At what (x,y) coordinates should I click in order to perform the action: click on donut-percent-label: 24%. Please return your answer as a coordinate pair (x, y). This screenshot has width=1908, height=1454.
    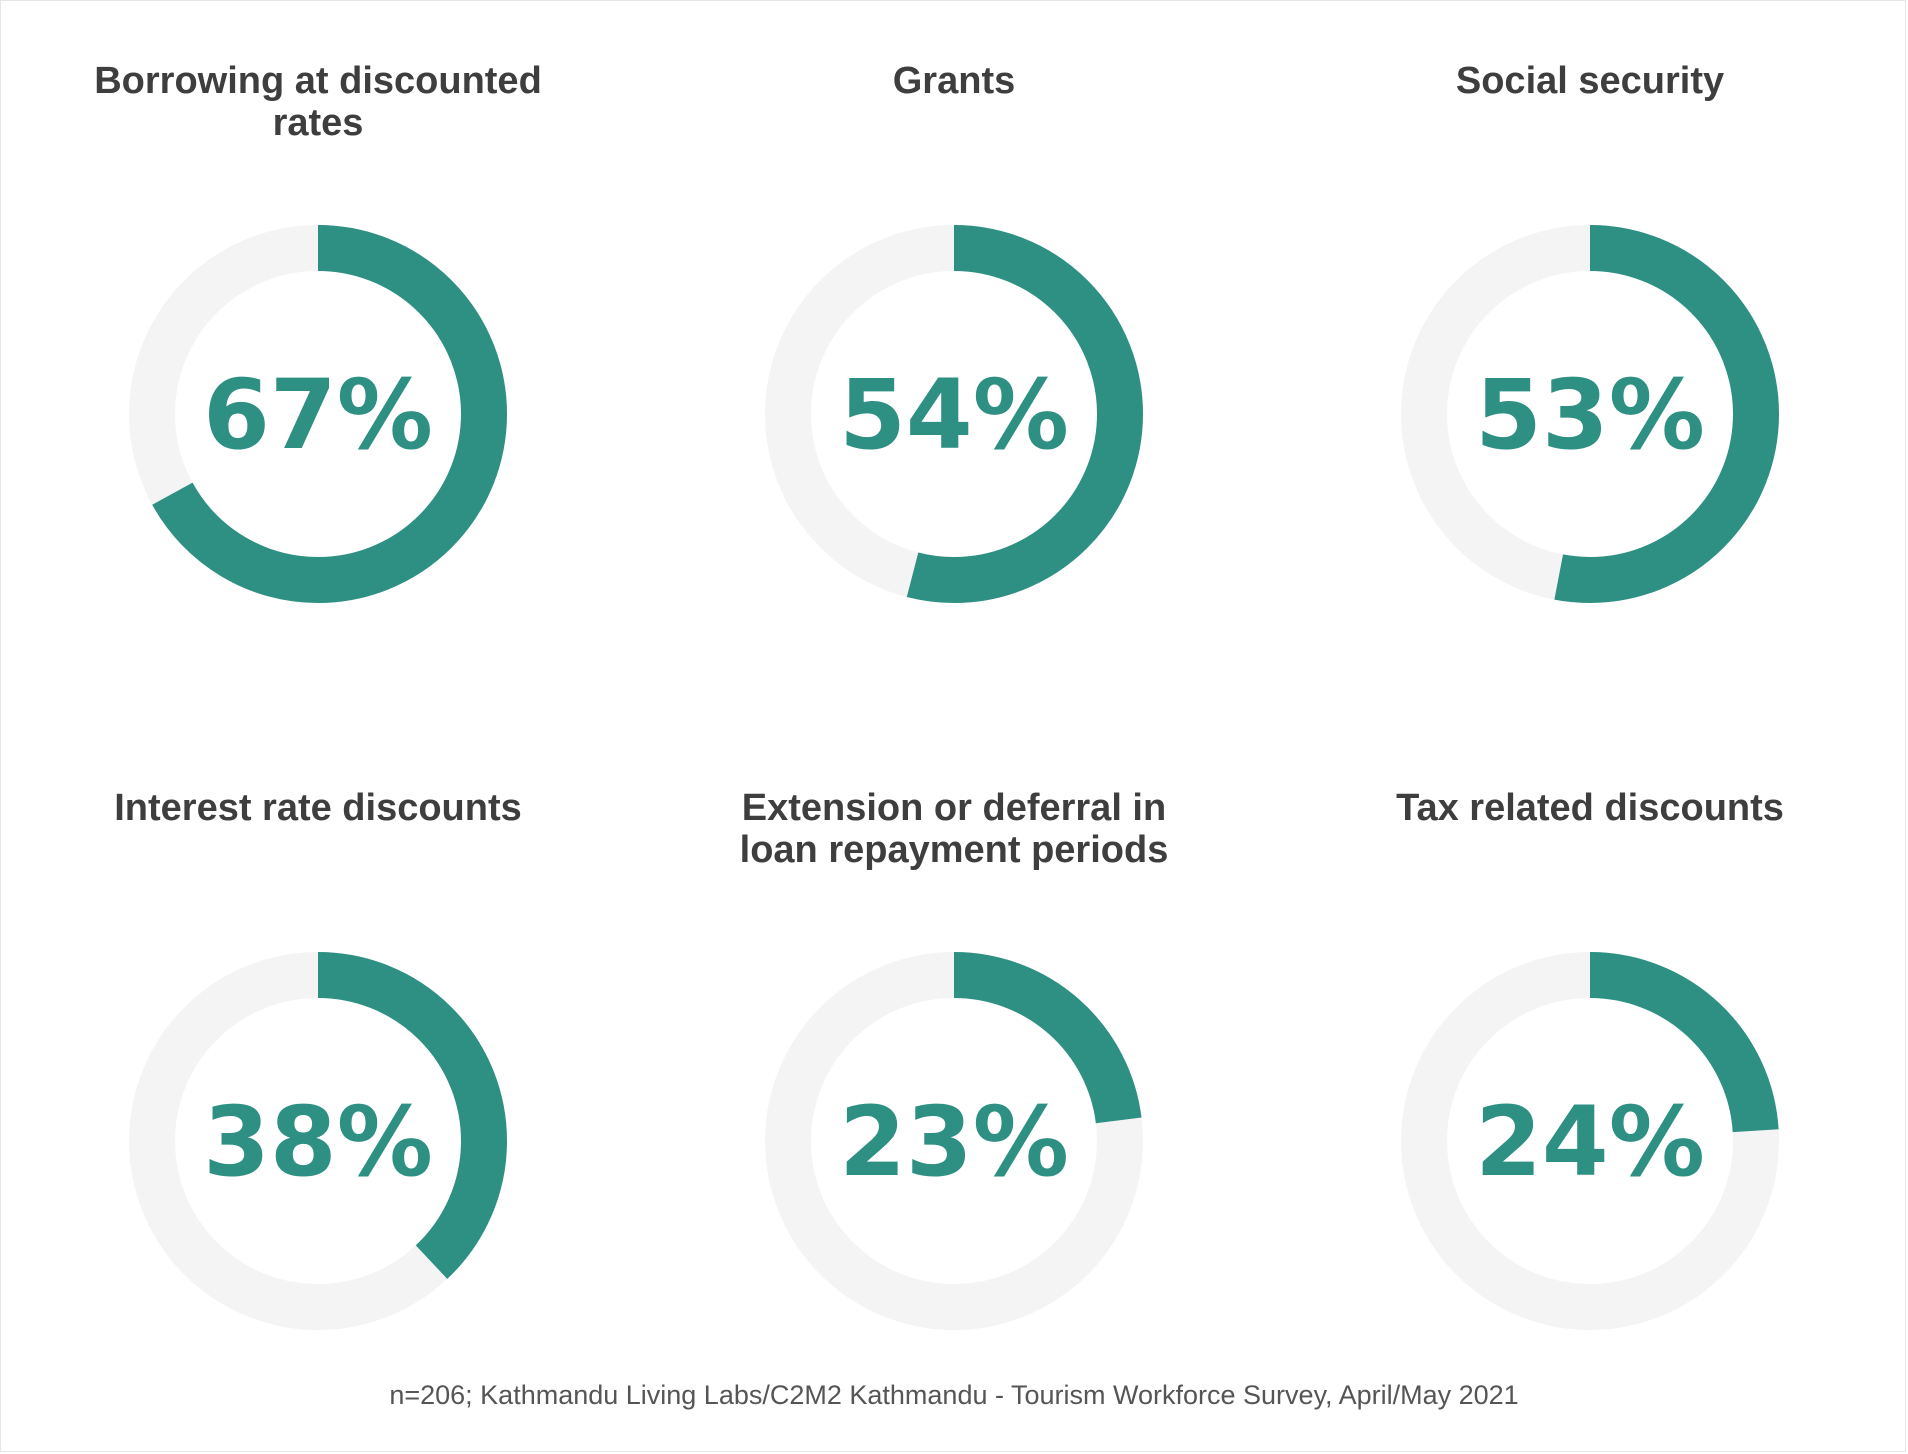
    Looking at the image, I should click on (1590, 1142).